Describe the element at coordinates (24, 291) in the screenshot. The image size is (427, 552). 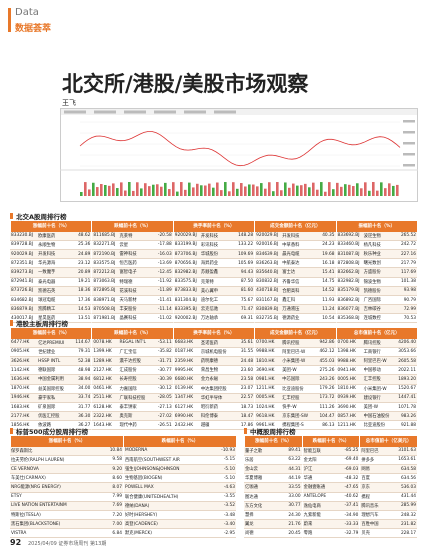
I see `cell: 873726.BJ` at that location.